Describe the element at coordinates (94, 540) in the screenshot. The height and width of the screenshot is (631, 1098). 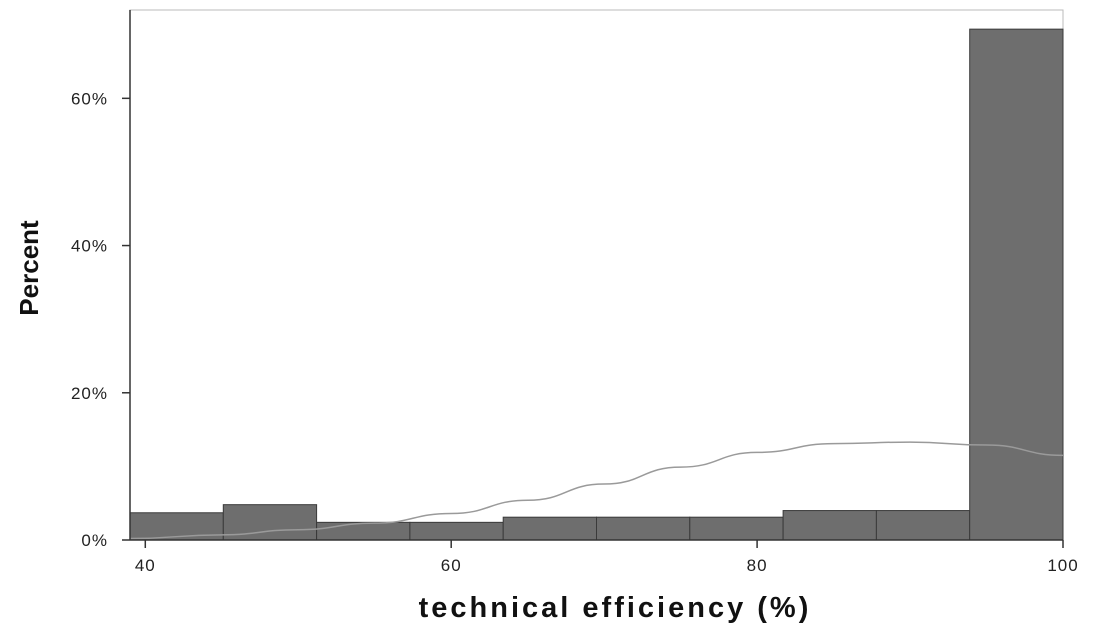
I see `y-tick-label-0: 0%` at that location.